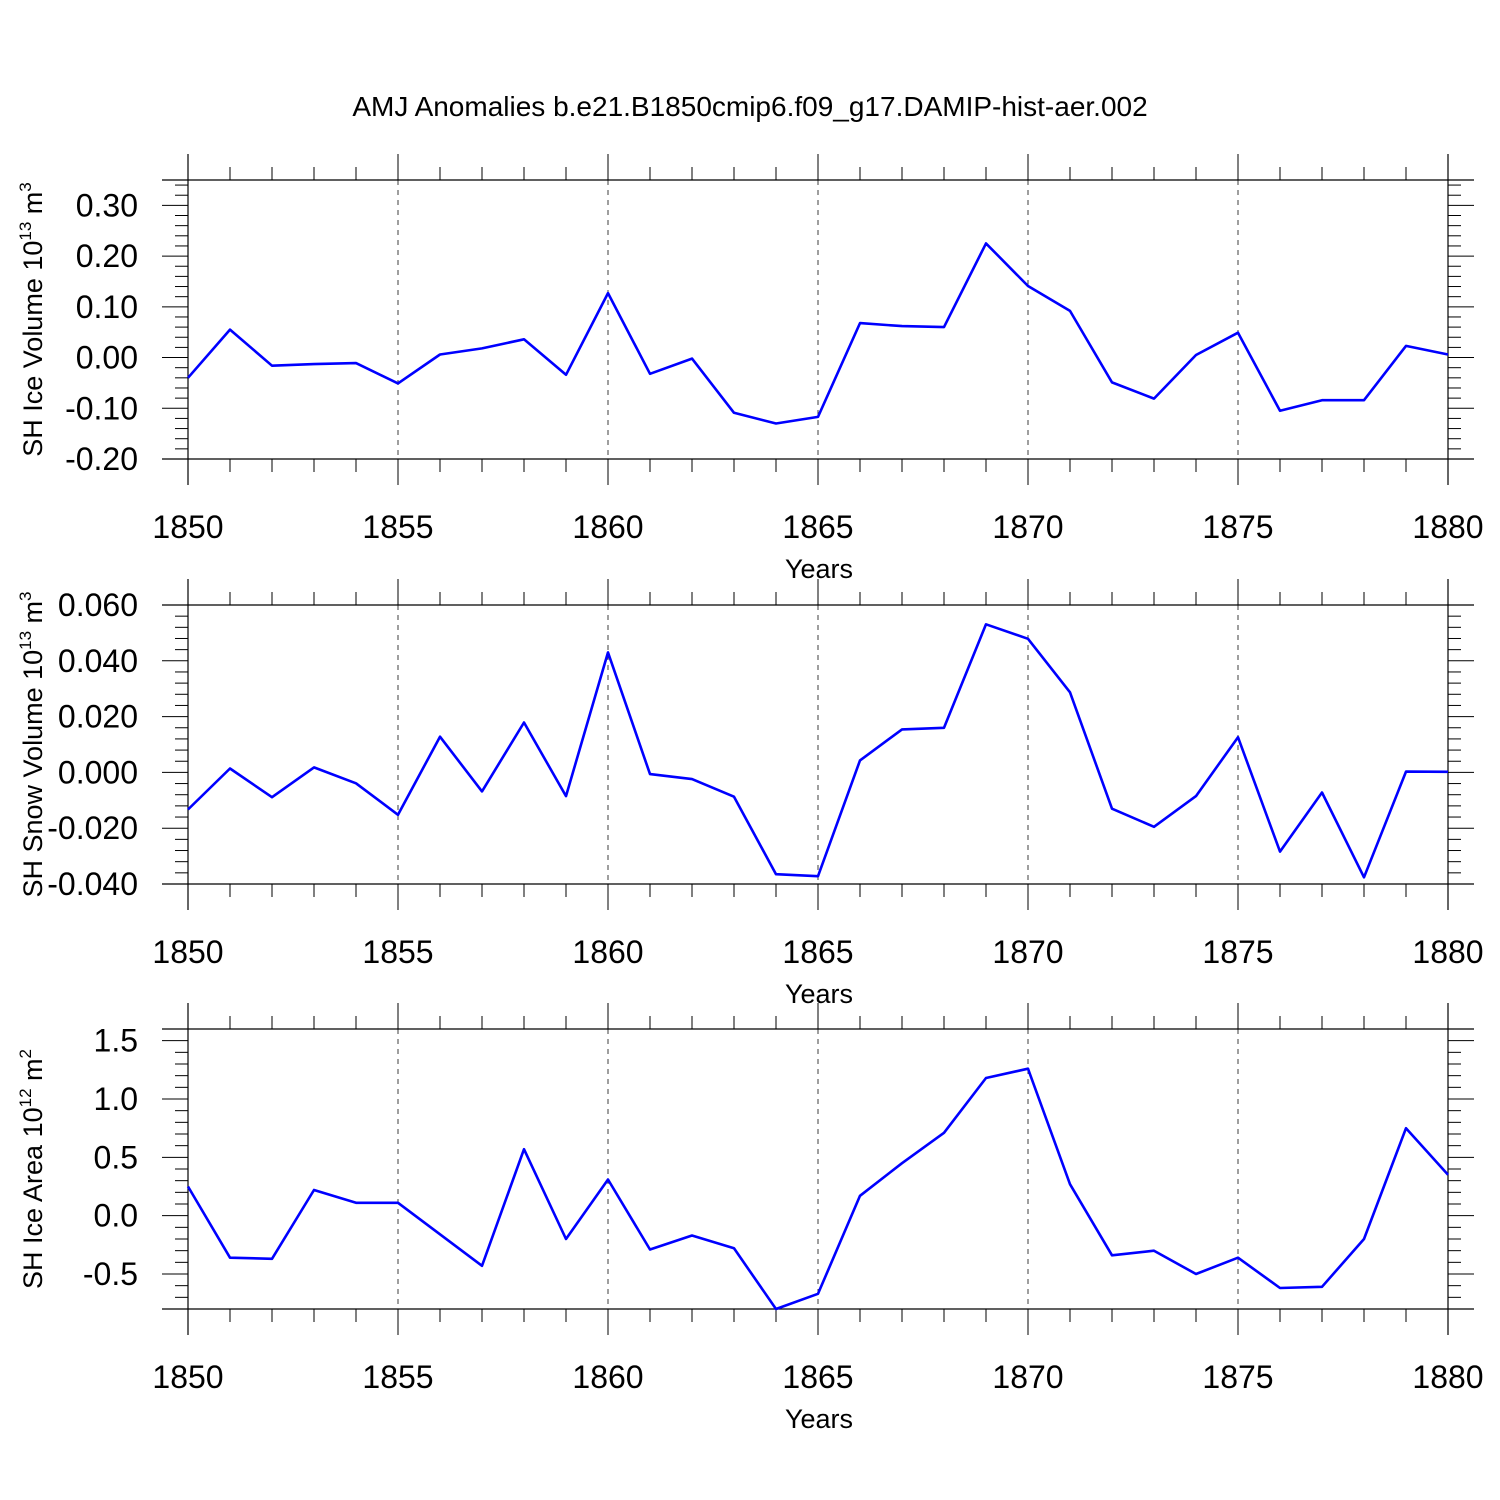  I want to click on series-line-sh-snow-volume, so click(818, 750).